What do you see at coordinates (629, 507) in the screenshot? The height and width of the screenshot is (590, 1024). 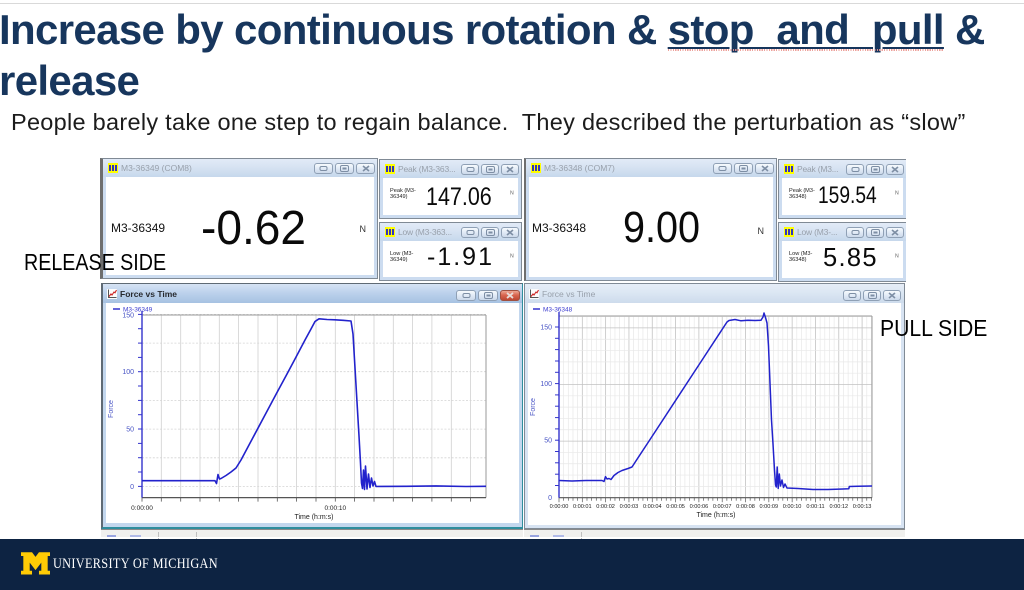 I see `svg-text: 0:00:03` at bounding box center [629, 507].